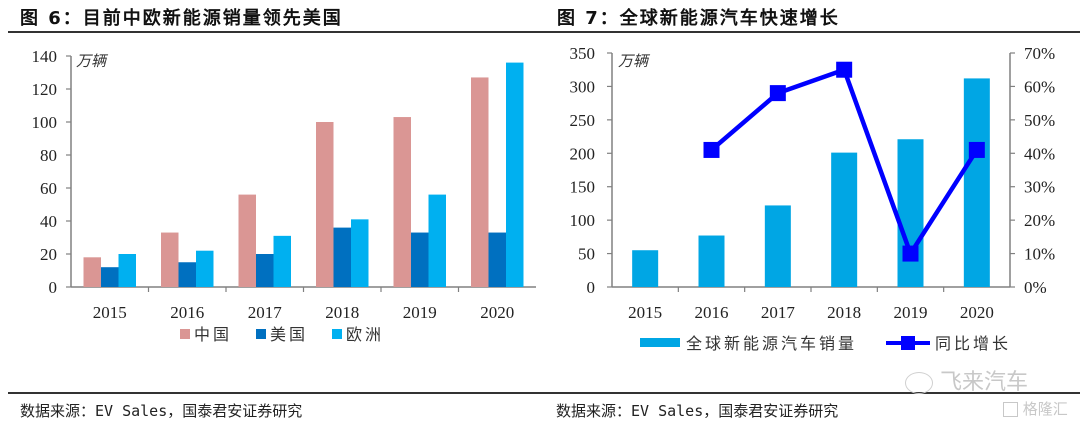  What do you see at coordinates (583, 187) in the screenshot?
I see `y-tick-label: 150` at bounding box center [583, 187].